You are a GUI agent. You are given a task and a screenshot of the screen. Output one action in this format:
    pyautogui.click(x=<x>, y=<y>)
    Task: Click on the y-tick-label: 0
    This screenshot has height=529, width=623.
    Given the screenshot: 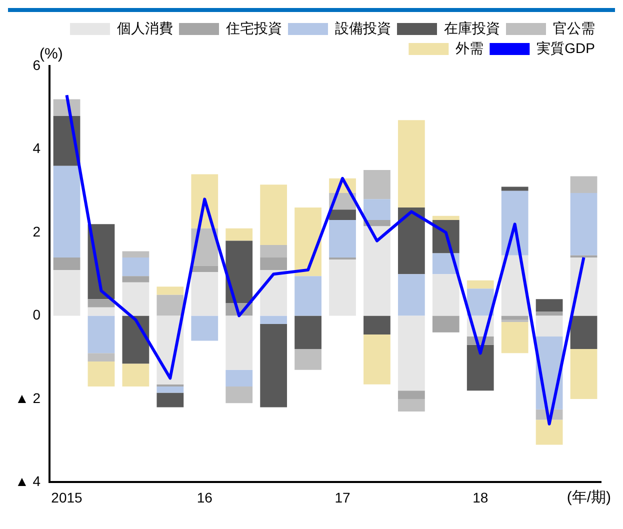 What is the action you would take?
    pyautogui.click(x=36, y=314)
    